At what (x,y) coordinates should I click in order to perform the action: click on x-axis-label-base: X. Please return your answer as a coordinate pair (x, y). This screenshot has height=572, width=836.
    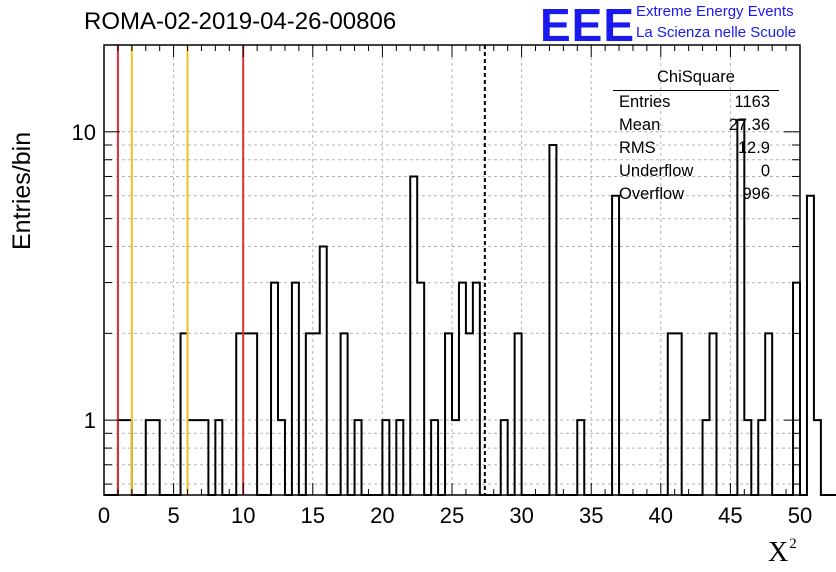
    Looking at the image, I should click on (778, 552).